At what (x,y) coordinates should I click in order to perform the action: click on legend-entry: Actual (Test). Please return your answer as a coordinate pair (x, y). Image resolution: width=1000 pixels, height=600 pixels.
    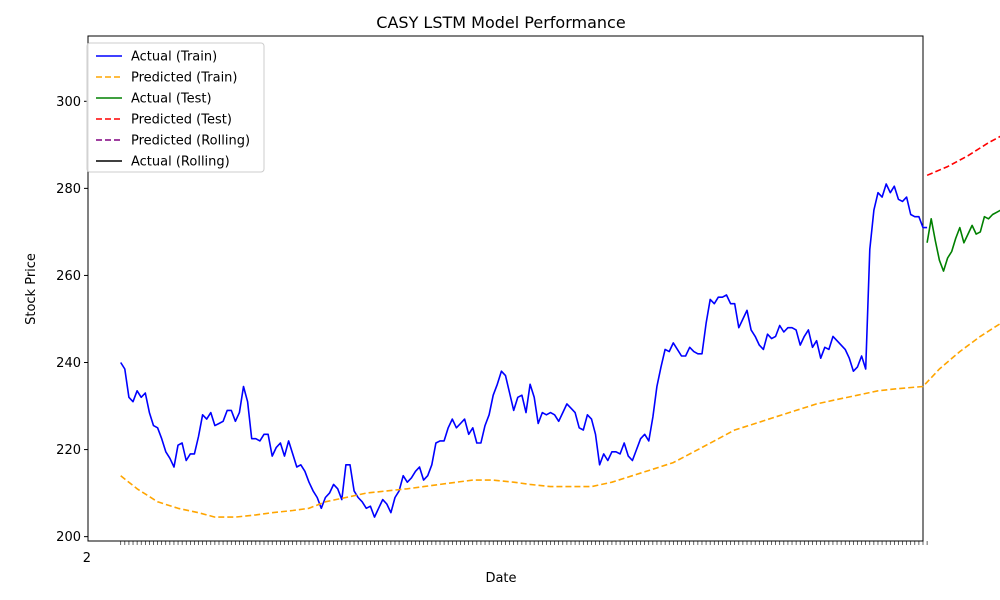
    Looking at the image, I should click on (171, 99).